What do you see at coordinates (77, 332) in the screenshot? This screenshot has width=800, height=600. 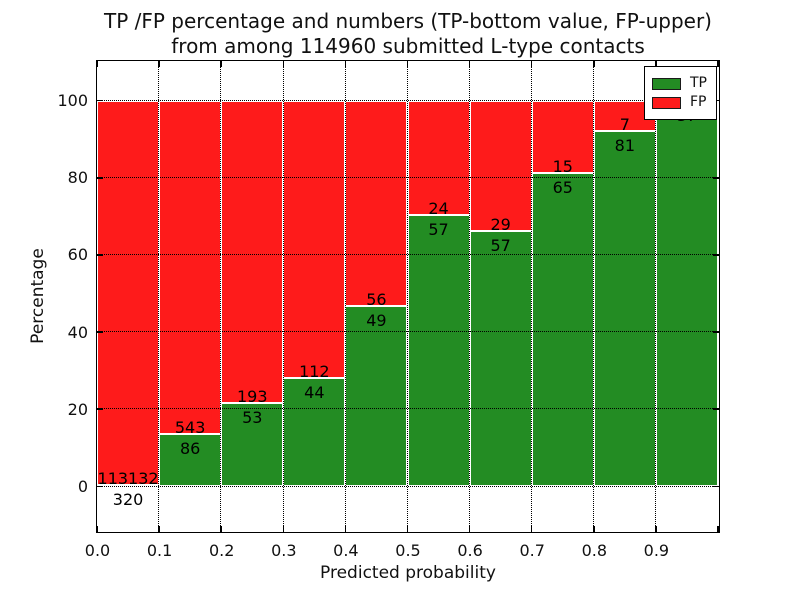 I see `y-tick-label: 40` at bounding box center [77, 332].